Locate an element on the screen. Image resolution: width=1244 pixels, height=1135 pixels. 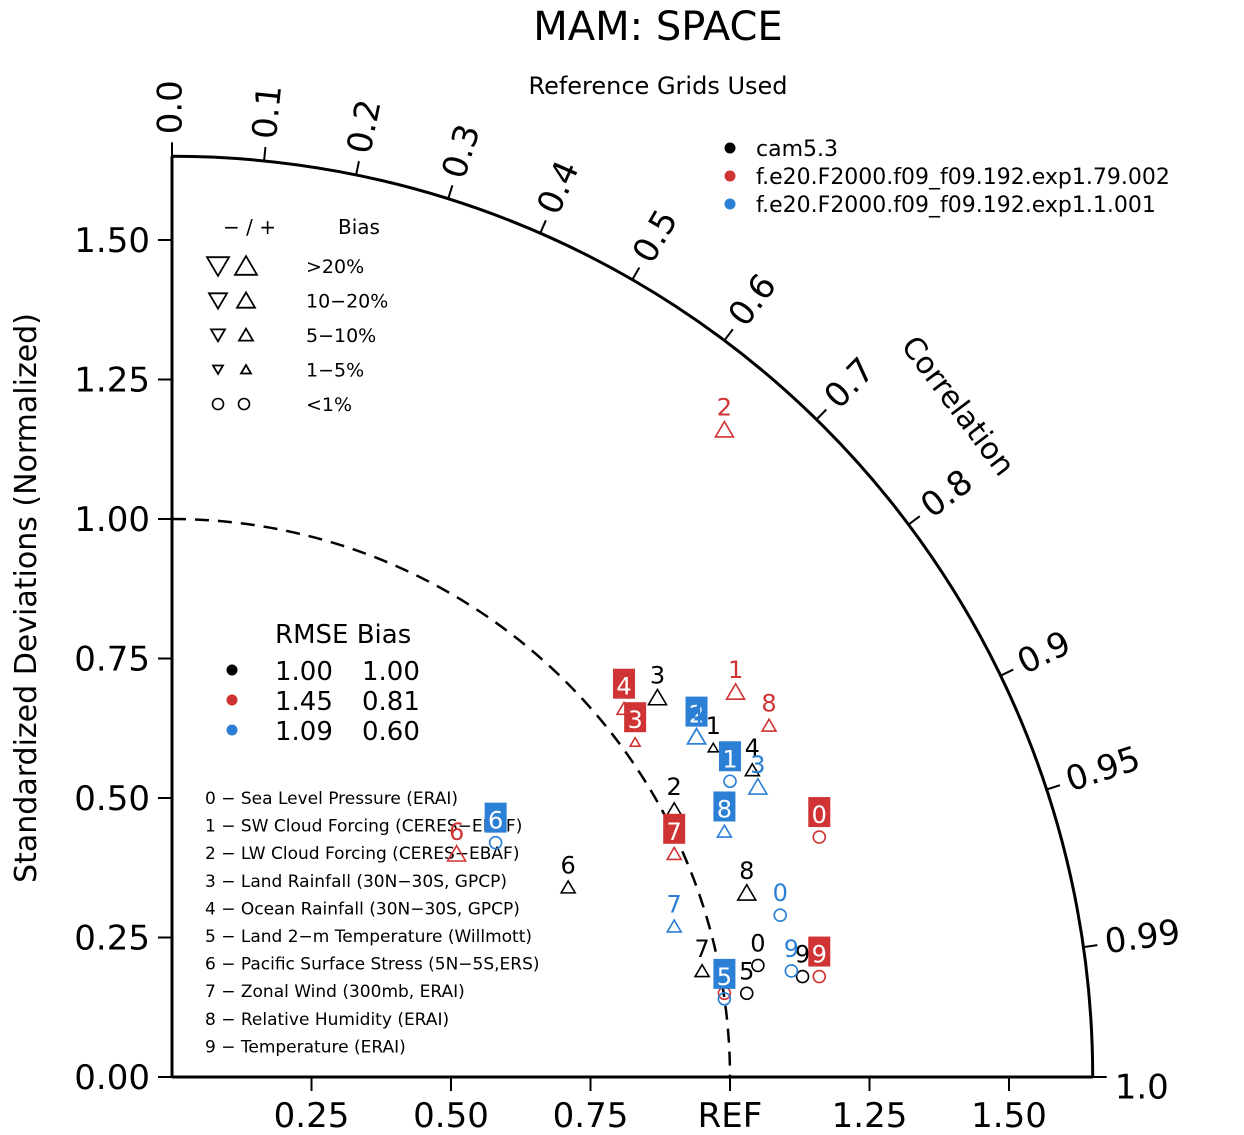
variable-list-item: 8 − Relative Humidity (ERAI) is located at coordinates (327, 1020).